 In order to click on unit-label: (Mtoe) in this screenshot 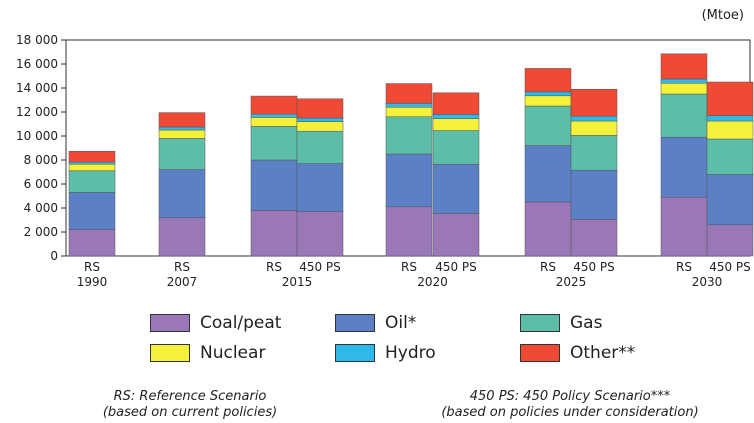, I will do `click(722, 15)`.